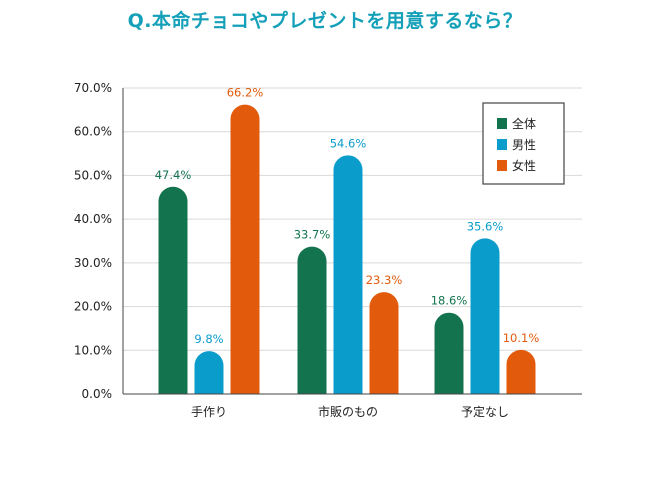 This screenshot has width=650, height=477. What do you see at coordinates (245, 93) in the screenshot?
I see `data-label: 66.2%` at bounding box center [245, 93].